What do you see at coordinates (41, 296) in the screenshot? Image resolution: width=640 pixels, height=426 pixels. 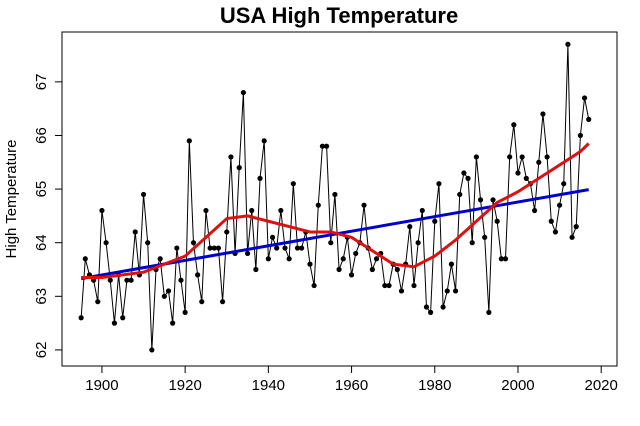 I see `y-tick-label: 63` at bounding box center [41, 296].